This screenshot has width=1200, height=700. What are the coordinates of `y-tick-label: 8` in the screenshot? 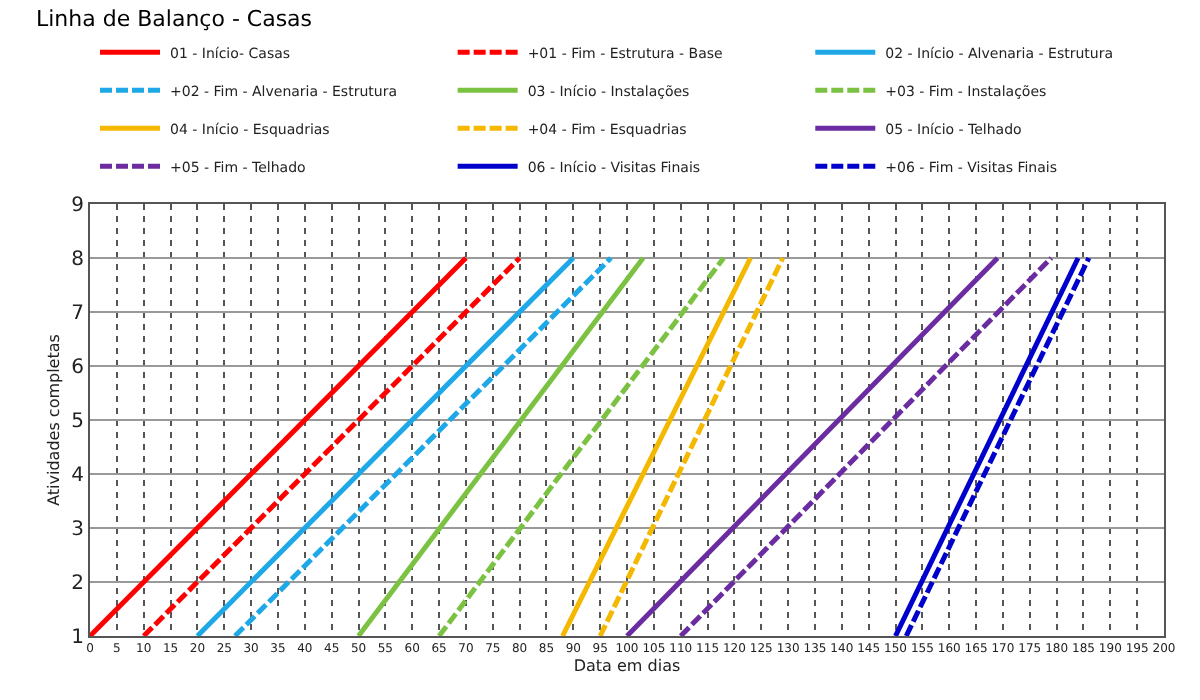 It's located at (77, 260).